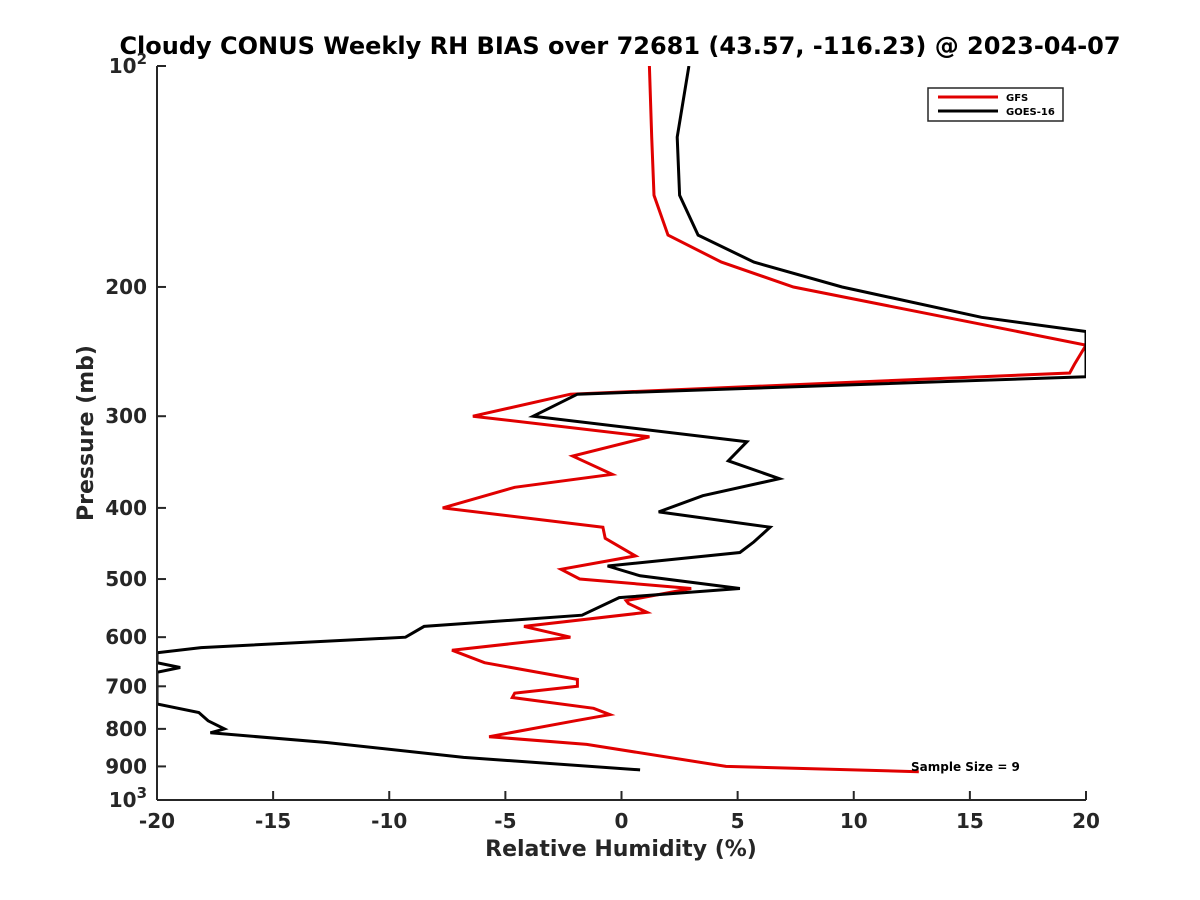  What do you see at coordinates (126, 416) in the screenshot?
I see `y-tick-label: 300` at bounding box center [126, 416].